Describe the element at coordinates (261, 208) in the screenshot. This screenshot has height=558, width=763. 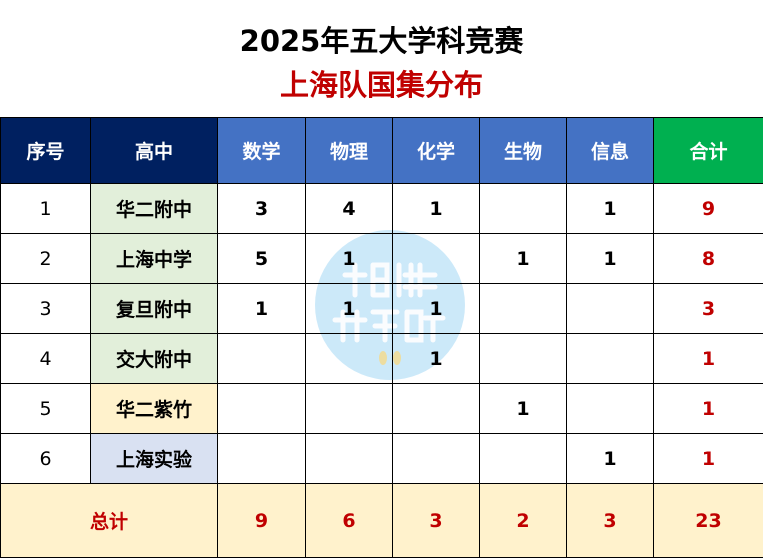
I see `row-math: 3` at that location.